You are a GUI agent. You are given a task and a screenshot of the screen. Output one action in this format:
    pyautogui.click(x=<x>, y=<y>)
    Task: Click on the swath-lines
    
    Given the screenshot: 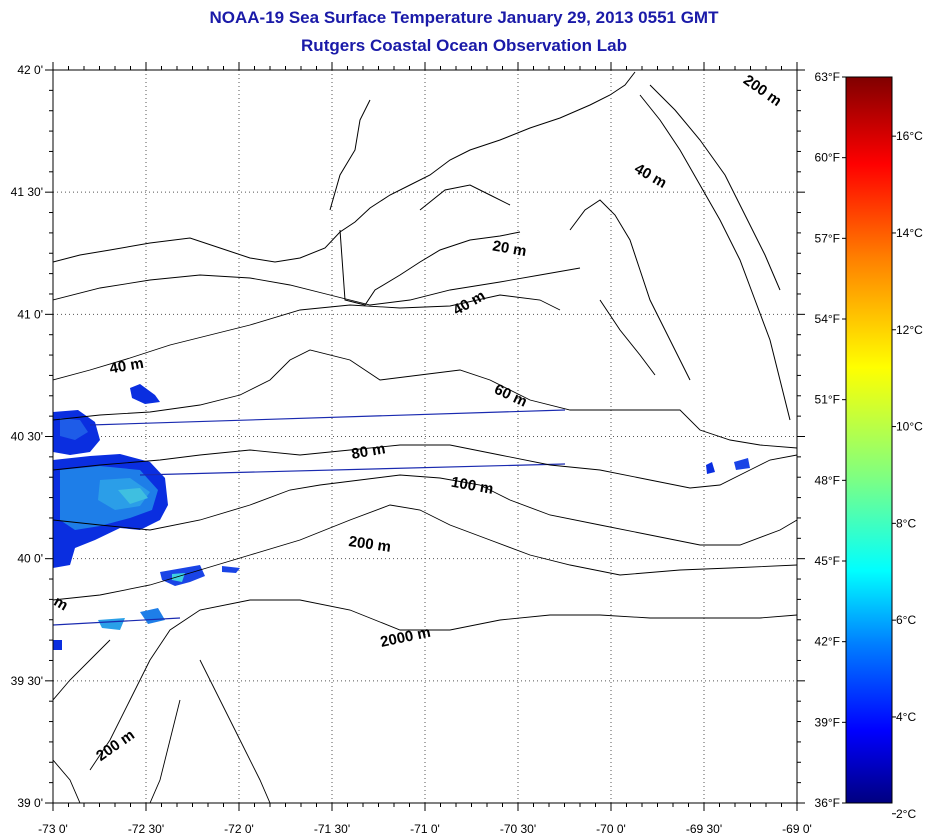 What is the action you would take?
    pyautogui.click(x=309, y=517)
    